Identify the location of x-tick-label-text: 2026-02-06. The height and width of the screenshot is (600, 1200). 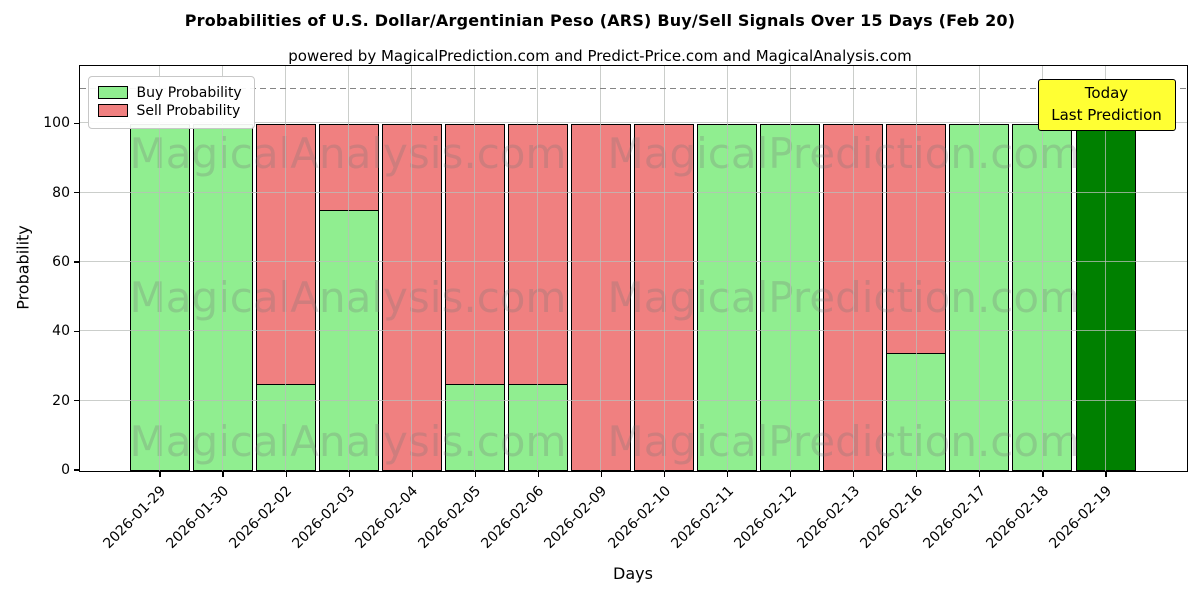
(513, 517).